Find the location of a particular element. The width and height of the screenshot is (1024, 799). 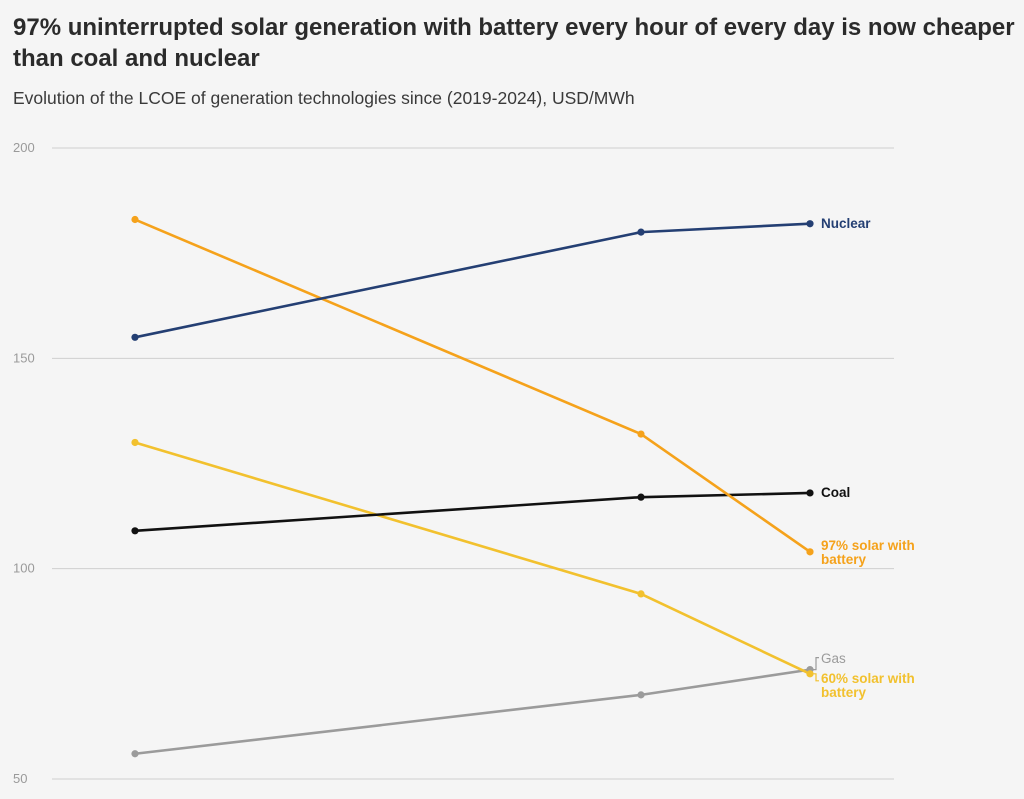

point-97pct-solar-with-battery-2019 is located at coordinates (135, 219).